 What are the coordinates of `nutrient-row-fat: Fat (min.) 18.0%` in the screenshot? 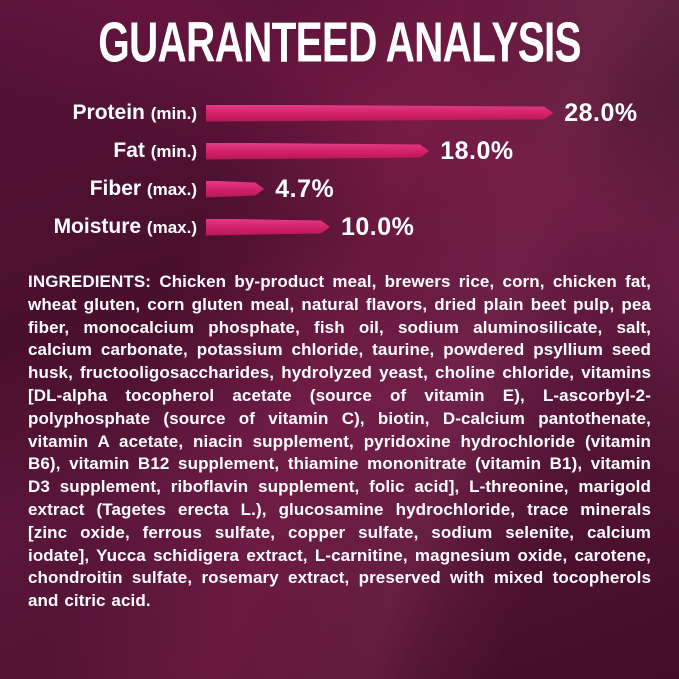 It's located at (339, 151).